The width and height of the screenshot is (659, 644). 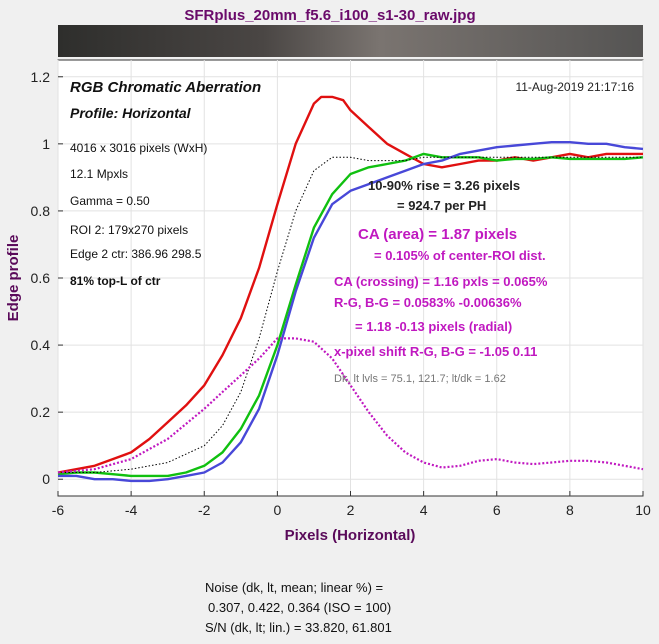 I want to click on noise-line2: 0.307, 0.422, 0.364 (ISO = 100), so click(x=299, y=607).